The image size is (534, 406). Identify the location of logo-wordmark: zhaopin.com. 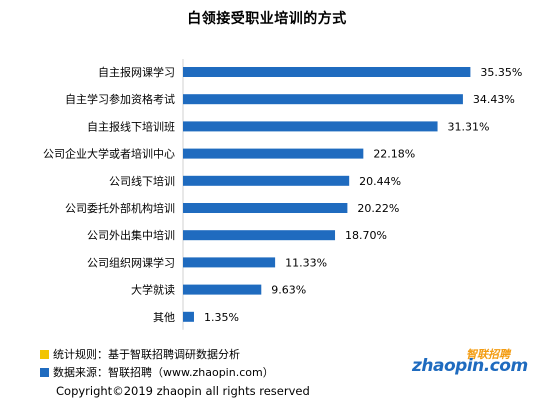
(470, 366).